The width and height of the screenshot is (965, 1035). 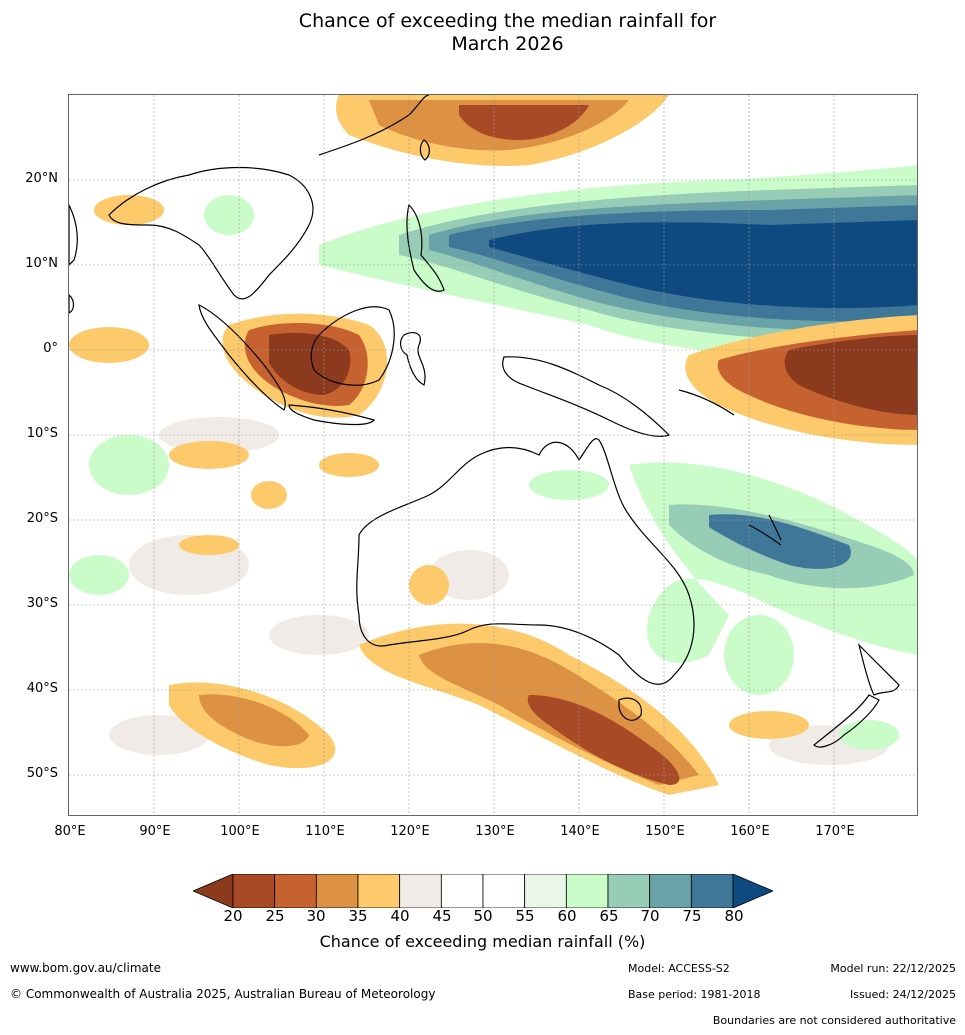 What do you see at coordinates (305, 365) in the screenshot?
I see `dry-anomaly-indonesia` at bounding box center [305, 365].